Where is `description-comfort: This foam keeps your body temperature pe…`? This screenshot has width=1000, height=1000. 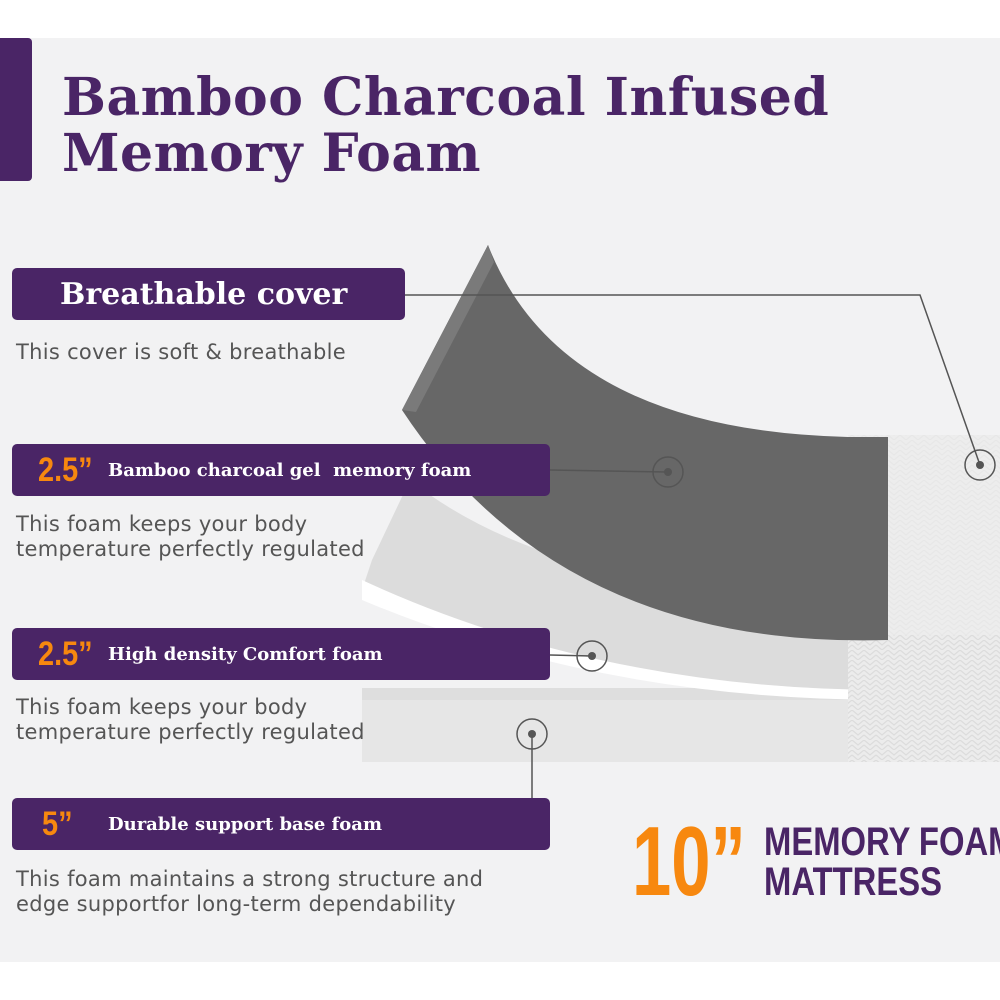
description-comfort: This foam keeps your body temperature pe… is located at coordinates (190, 720).